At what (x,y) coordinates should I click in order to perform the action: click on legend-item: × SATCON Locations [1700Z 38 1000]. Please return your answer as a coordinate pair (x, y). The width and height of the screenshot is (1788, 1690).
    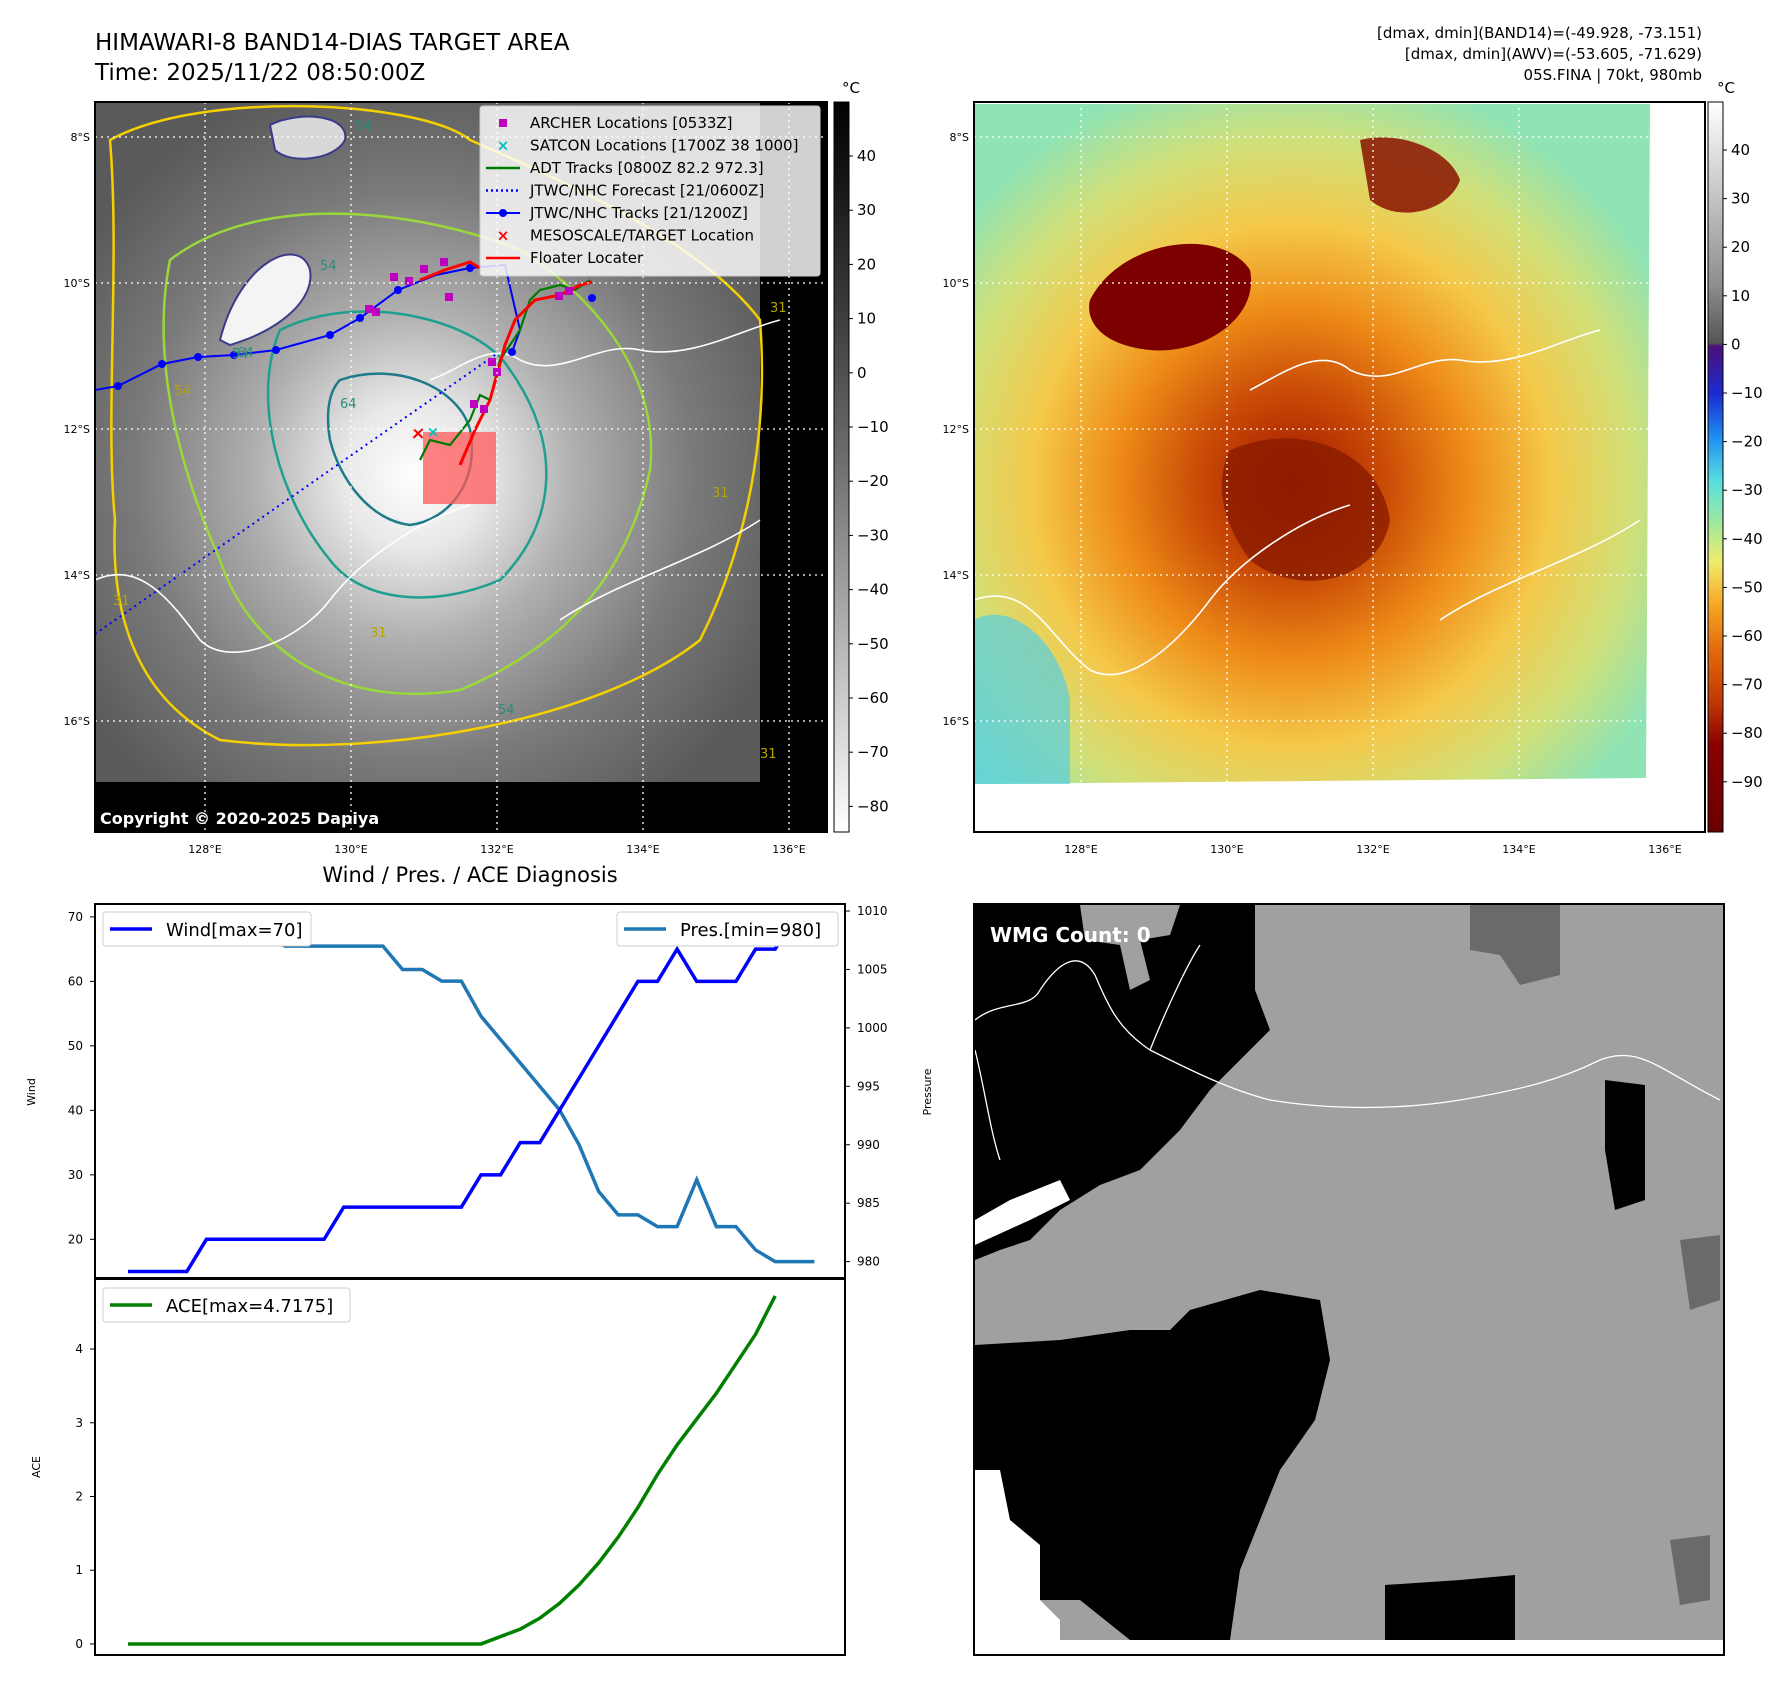
    Looking at the image, I should click on (648, 146).